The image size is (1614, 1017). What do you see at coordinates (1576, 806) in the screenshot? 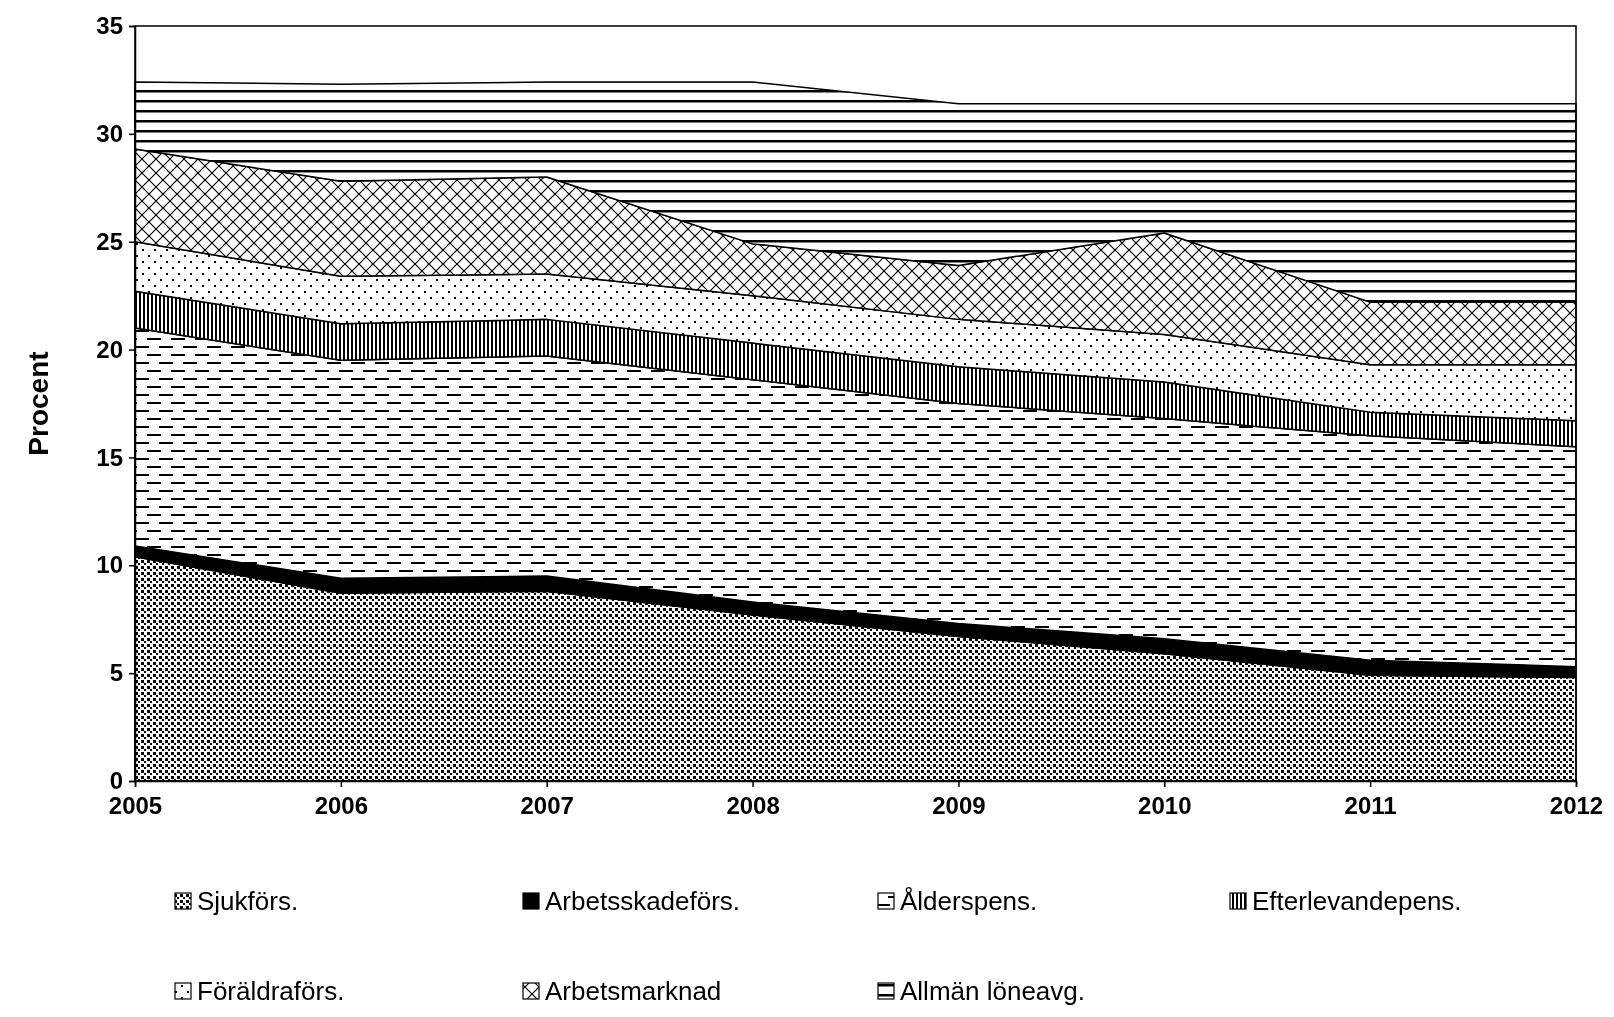
I see `x-tick-label: 2012` at bounding box center [1576, 806].